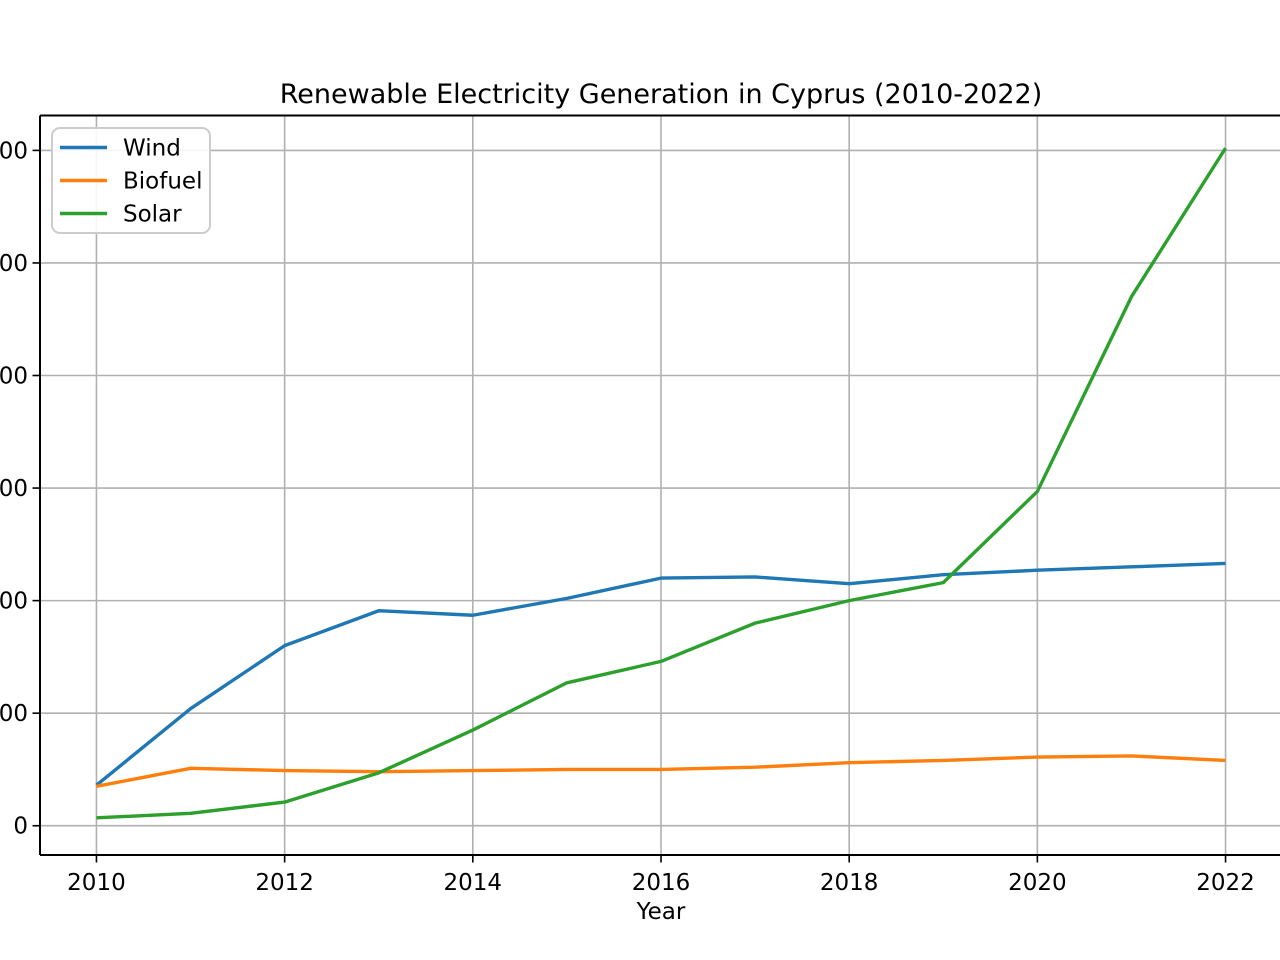 The width and height of the screenshot is (1280, 960). Describe the element at coordinates (20, 827) in the screenshot. I see `y-tick-label: 0` at that location.